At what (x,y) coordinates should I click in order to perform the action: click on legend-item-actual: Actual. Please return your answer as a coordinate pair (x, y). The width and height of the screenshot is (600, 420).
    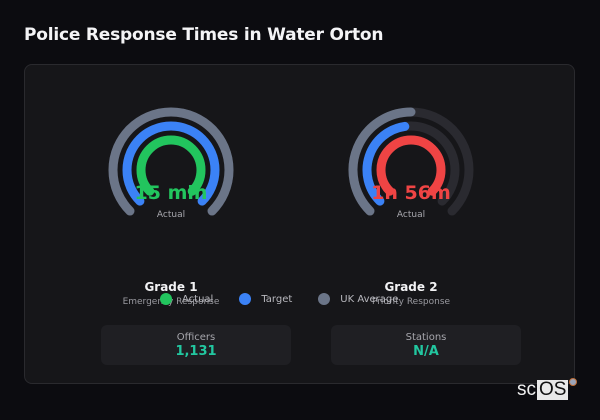
    Looking at the image, I should click on (186, 299).